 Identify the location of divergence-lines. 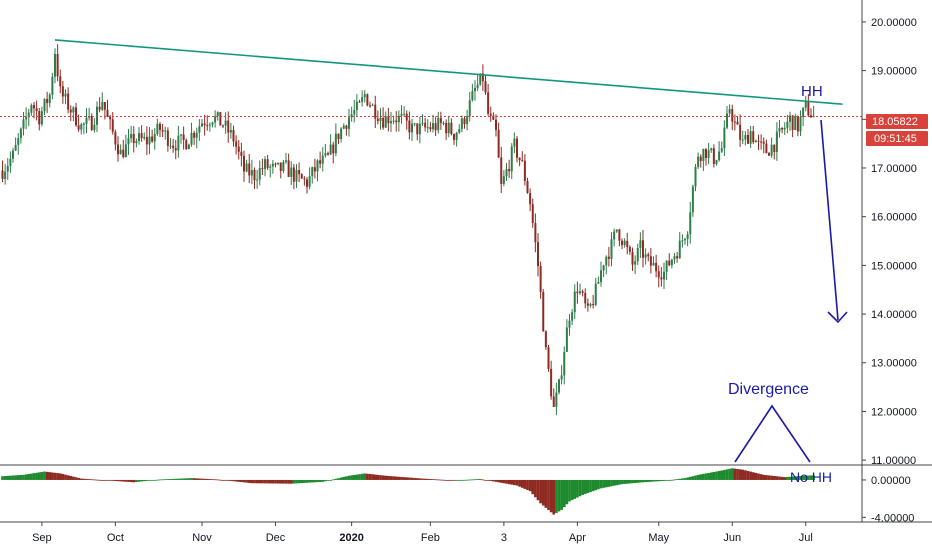
(772, 433).